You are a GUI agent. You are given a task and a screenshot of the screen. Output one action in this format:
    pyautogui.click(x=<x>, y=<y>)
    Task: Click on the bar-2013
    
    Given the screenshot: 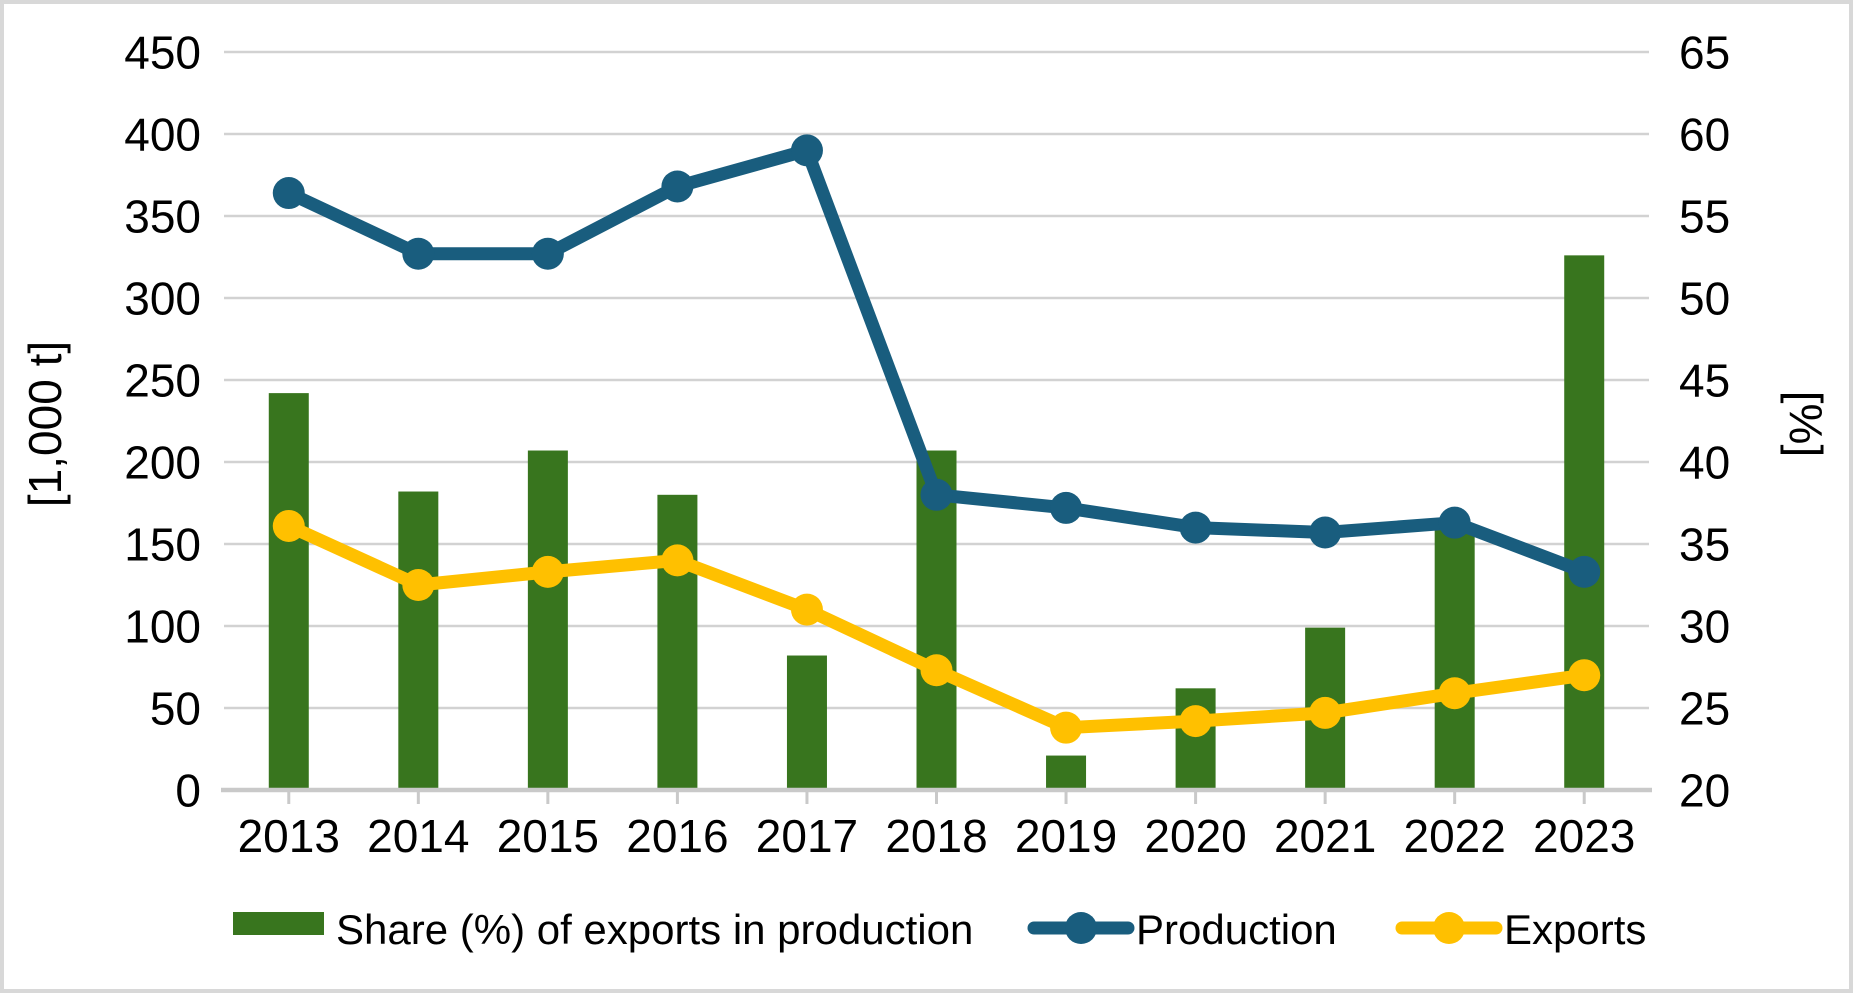 What is the action you would take?
    pyautogui.click(x=288, y=591)
    